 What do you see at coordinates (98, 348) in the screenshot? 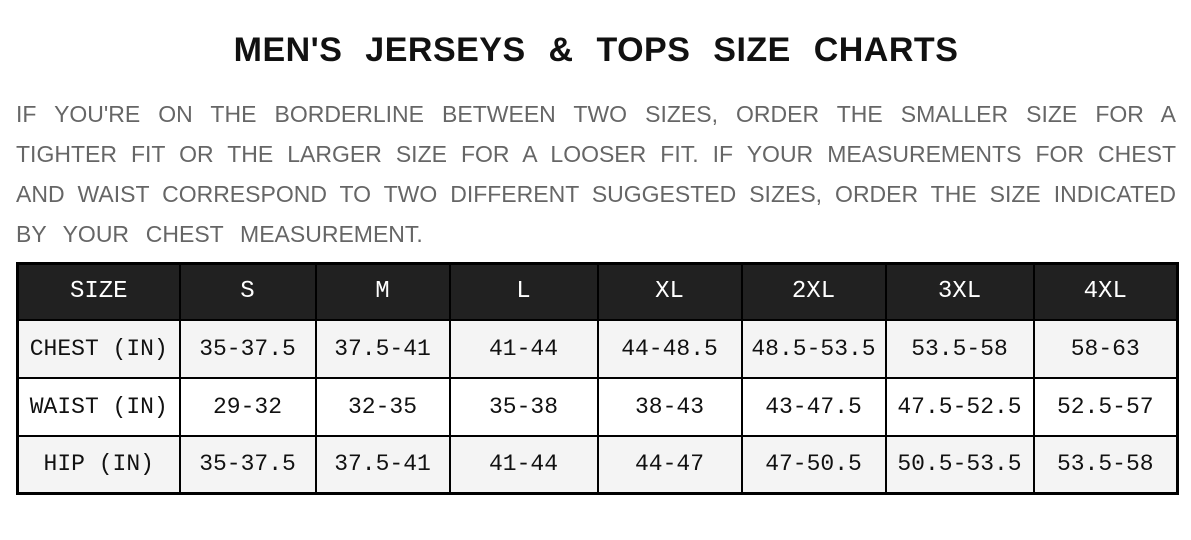
I see `row-label-chest: CHEST (IN)` at bounding box center [98, 348].